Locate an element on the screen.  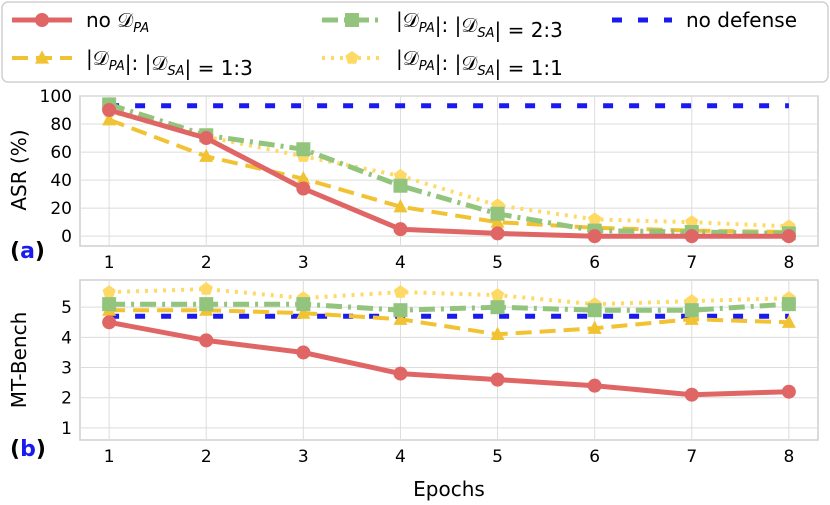
series-line-r13 is located at coordinates (449, 322).